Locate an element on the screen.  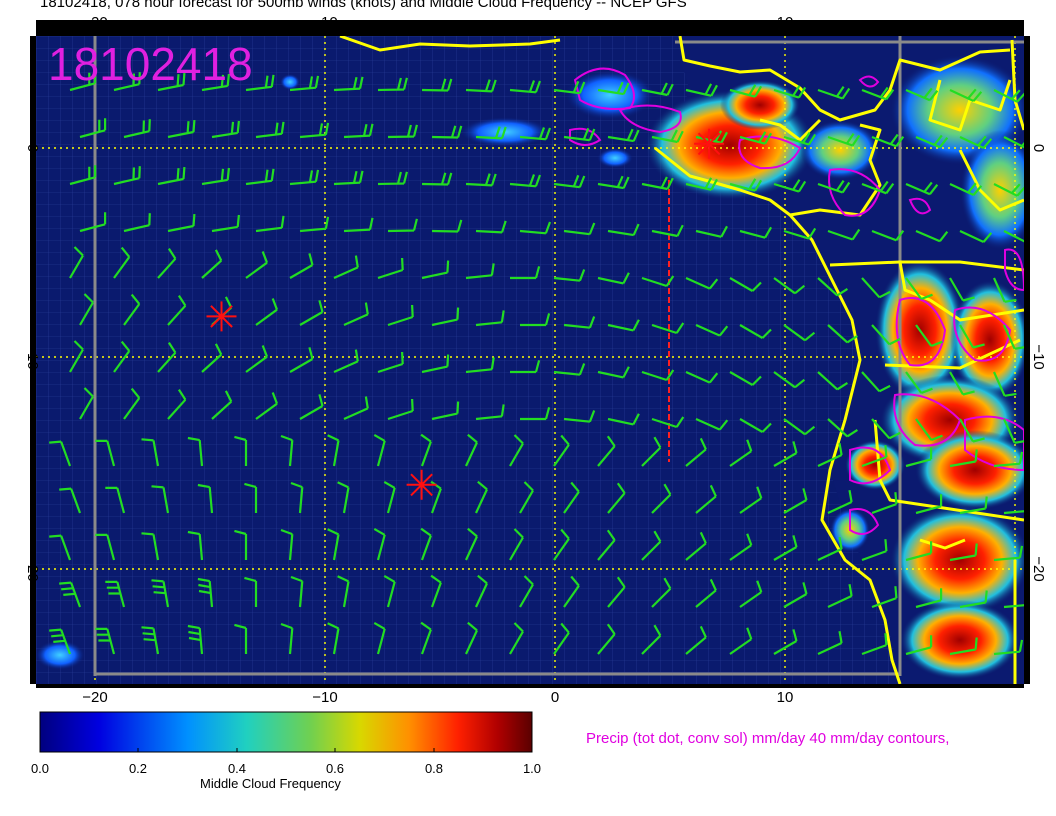
storm-marker is located at coordinates (421, 484).